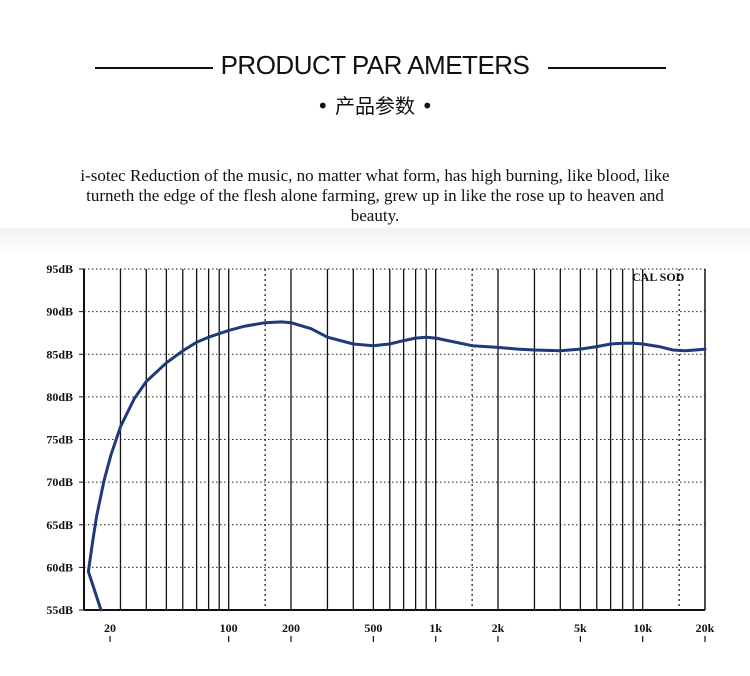 This screenshot has width=750, height=676. Describe the element at coordinates (59, 440) in the screenshot. I see `y-tick-label: 75dB` at that location.